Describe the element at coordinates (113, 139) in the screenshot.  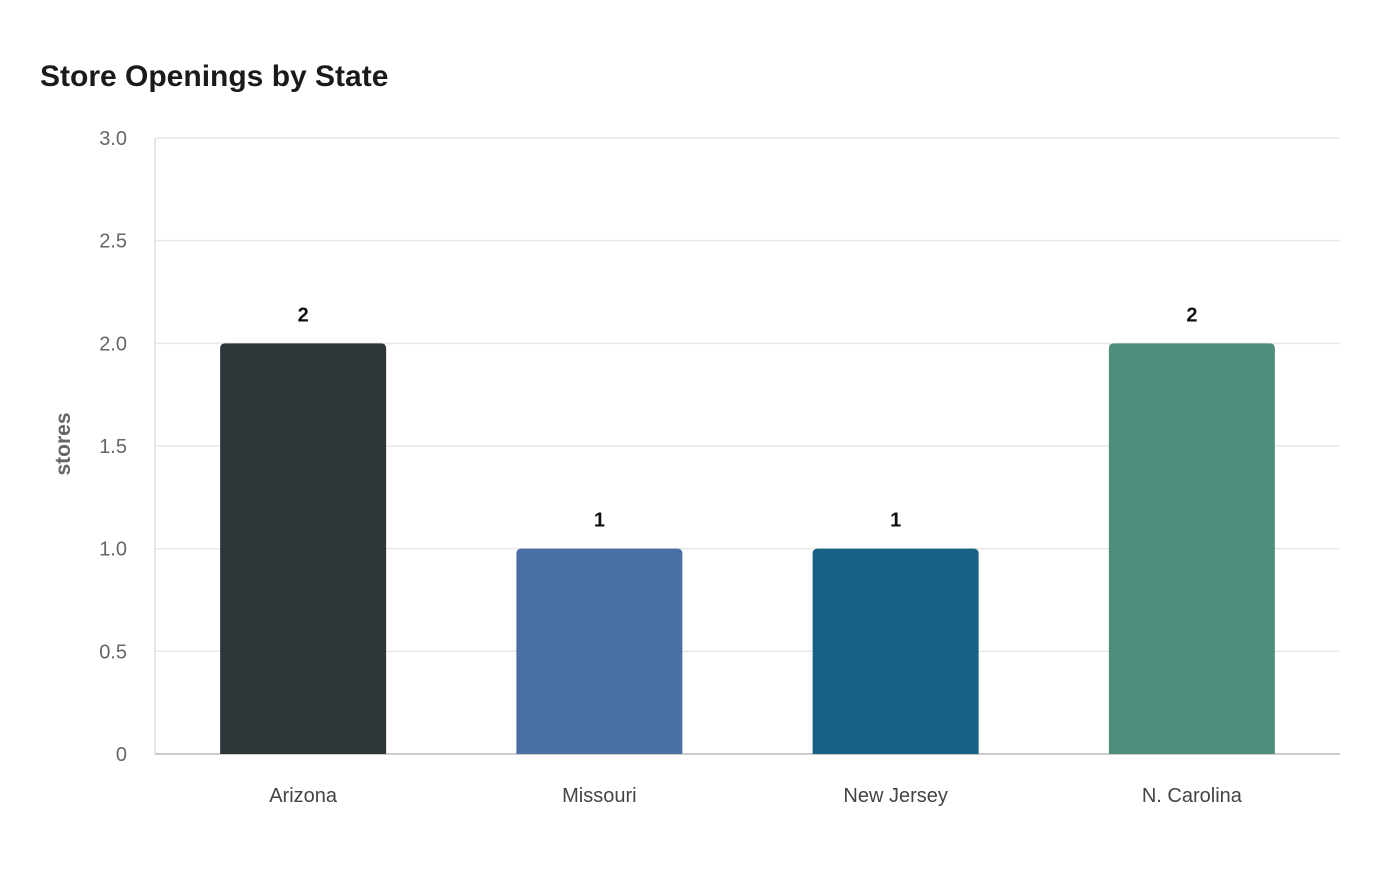
I see `y-tick-label: 3.0` at that location.